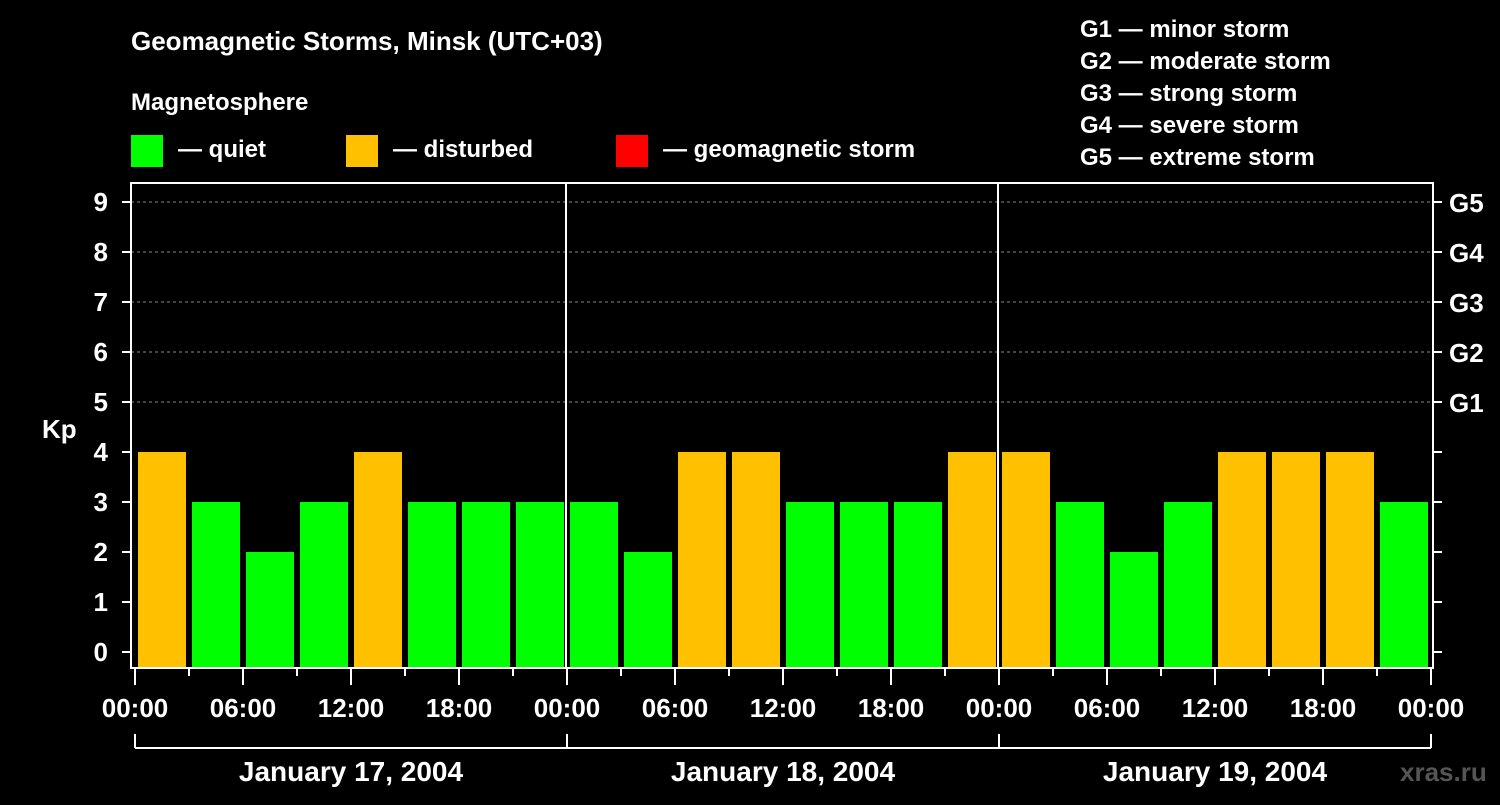 This screenshot has height=805, width=1500. I want to click on legend-label: — quiet, so click(222, 149).